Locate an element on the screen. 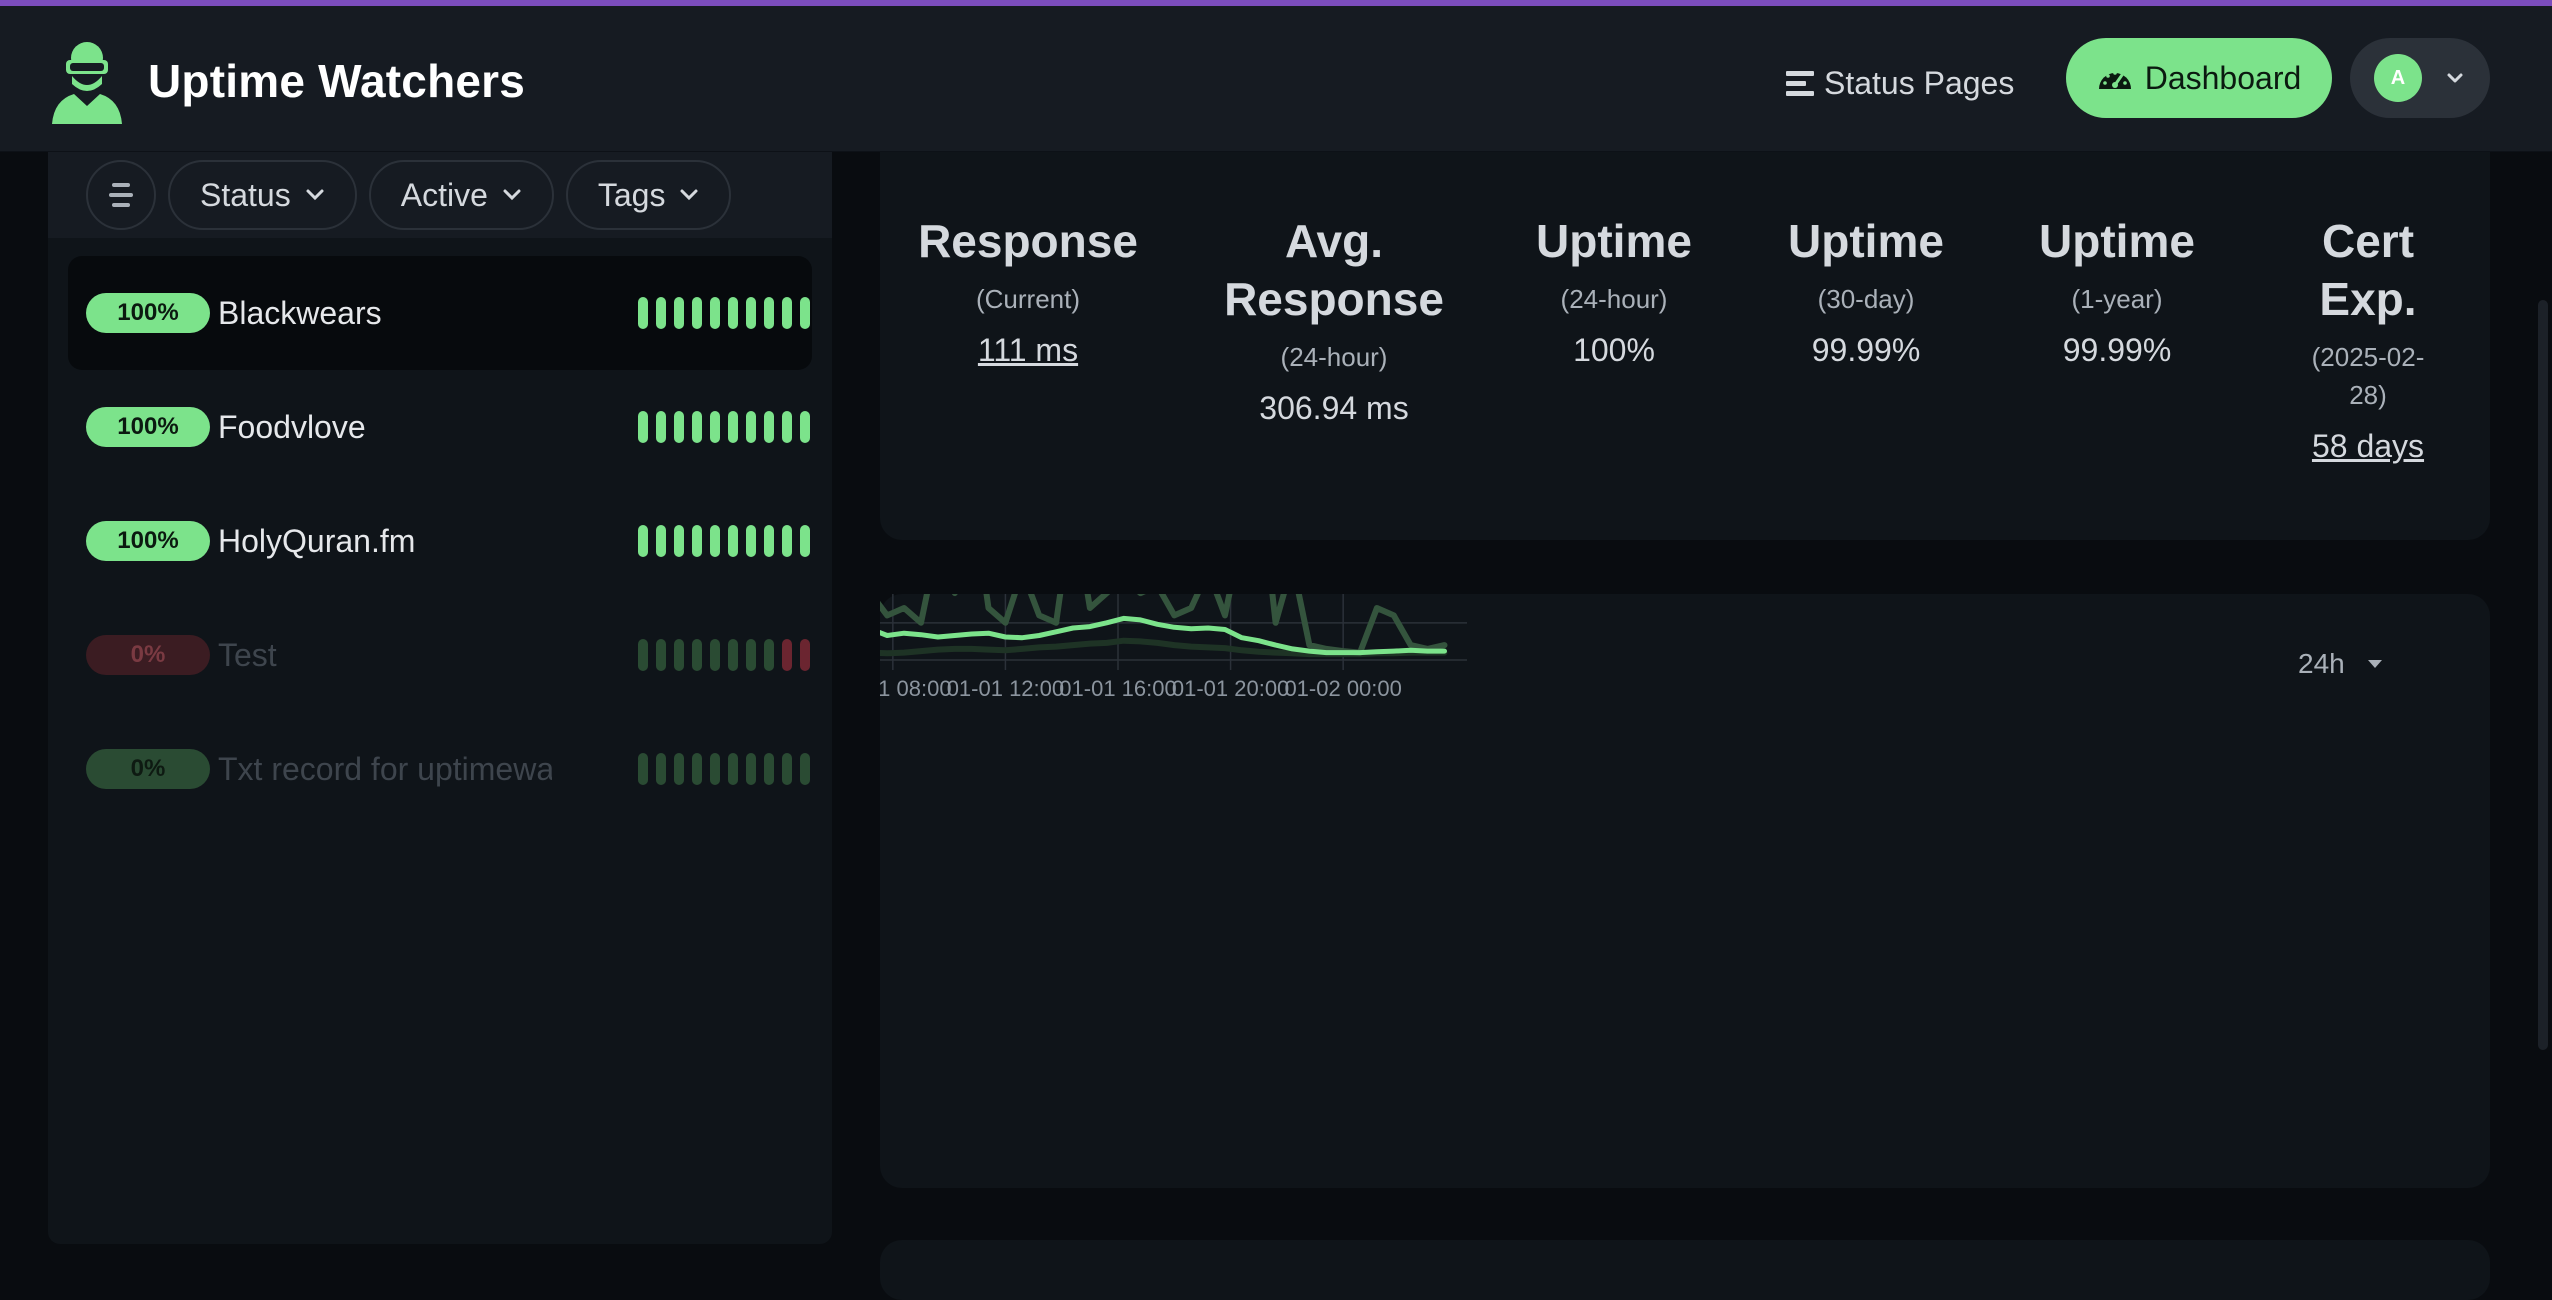 The image size is (2552, 1300). status-pages-link: Status Pages is located at coordinates (1900, 83).